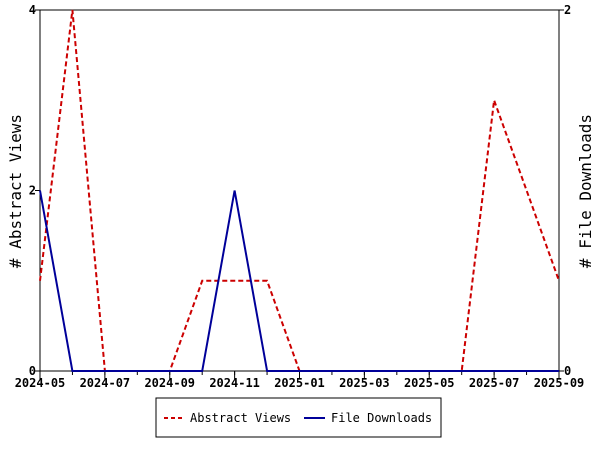 Image resolution: width=600 pixels, height=450 pixels. I want to click on legend-label-abstract-views: Abstract Views, so click(240, 418).